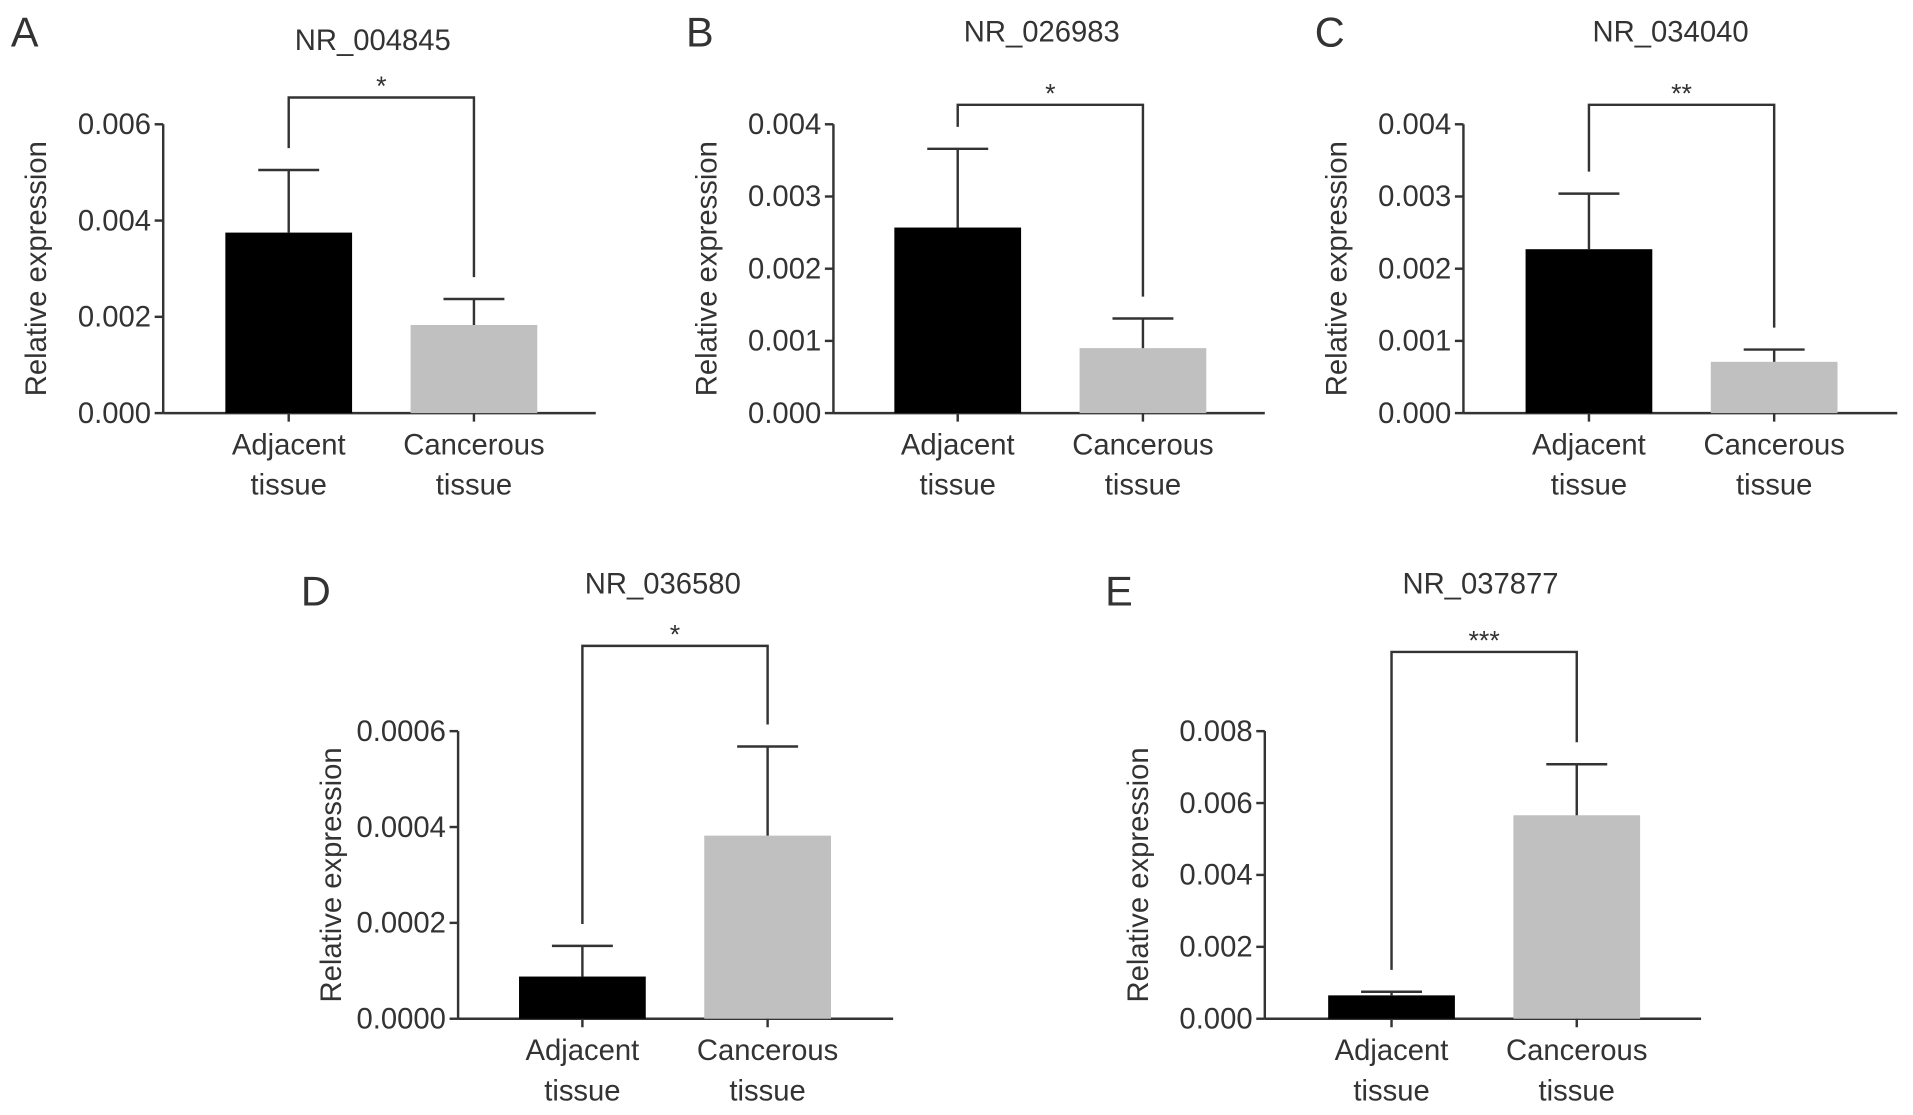  Describe the element at coordinates (25, 31) in the screenshot. I see `panel-letter: A` at that location.